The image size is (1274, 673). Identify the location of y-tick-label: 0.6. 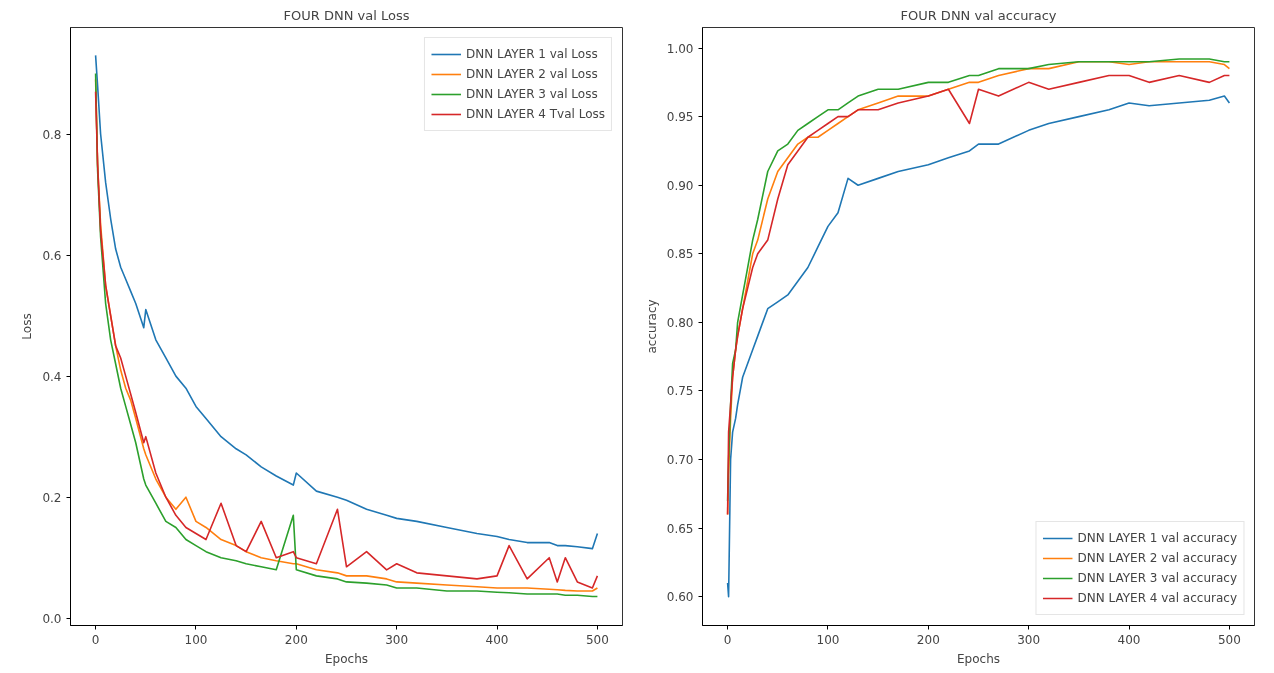
(52, 255).